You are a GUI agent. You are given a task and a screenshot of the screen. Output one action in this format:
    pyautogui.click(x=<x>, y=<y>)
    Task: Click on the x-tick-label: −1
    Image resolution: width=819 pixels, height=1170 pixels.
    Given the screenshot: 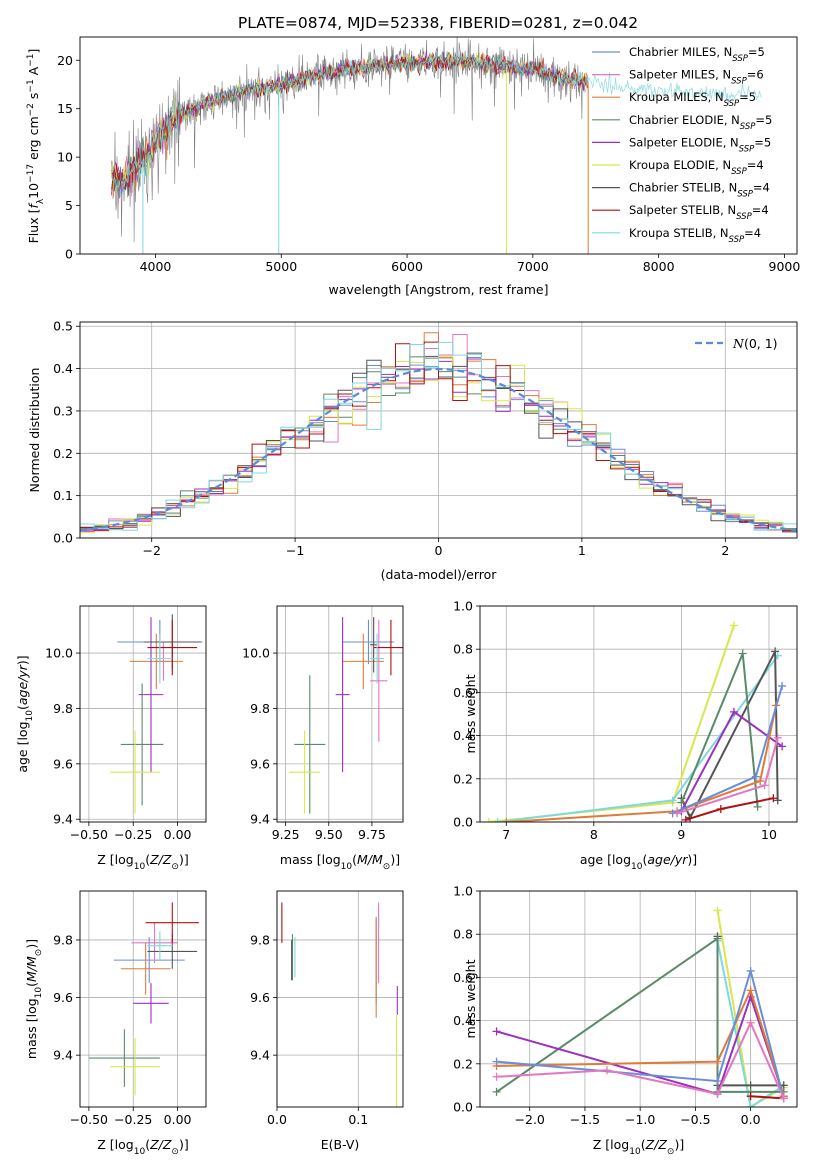 What is the action you would take?
    pyautogui.click(x=295, y=550)
    